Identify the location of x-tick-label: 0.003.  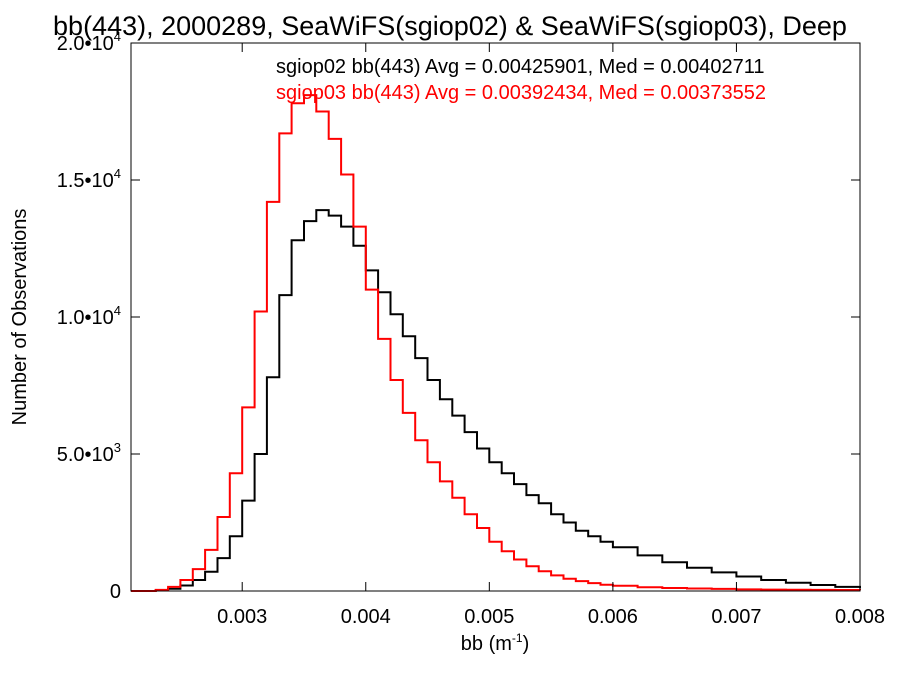
(242, 617).